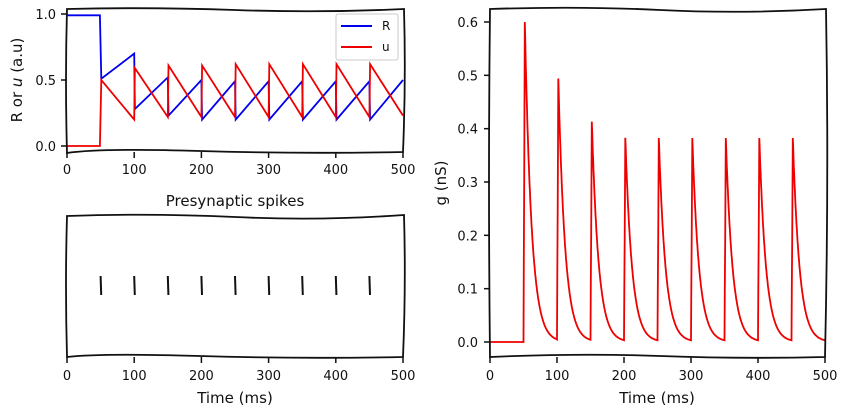  Describe the element at coordinates (201, 170) in the screenshot. I see `panel-ru-xtick-label: 200` at that location.